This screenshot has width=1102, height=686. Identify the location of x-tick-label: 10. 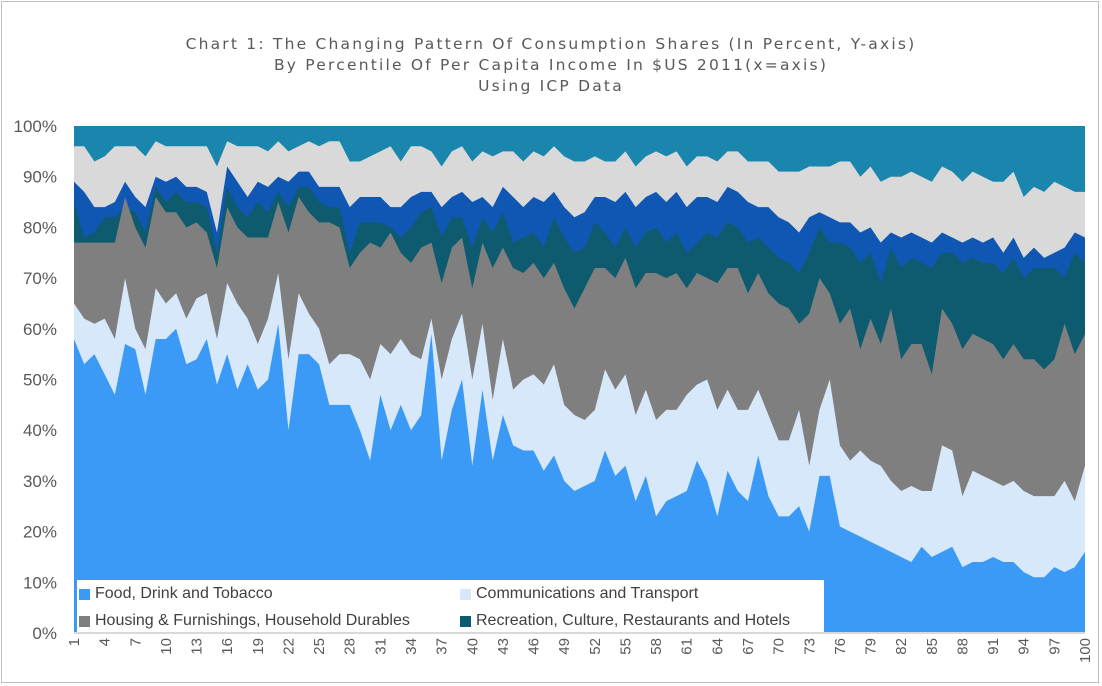
(166, 646).